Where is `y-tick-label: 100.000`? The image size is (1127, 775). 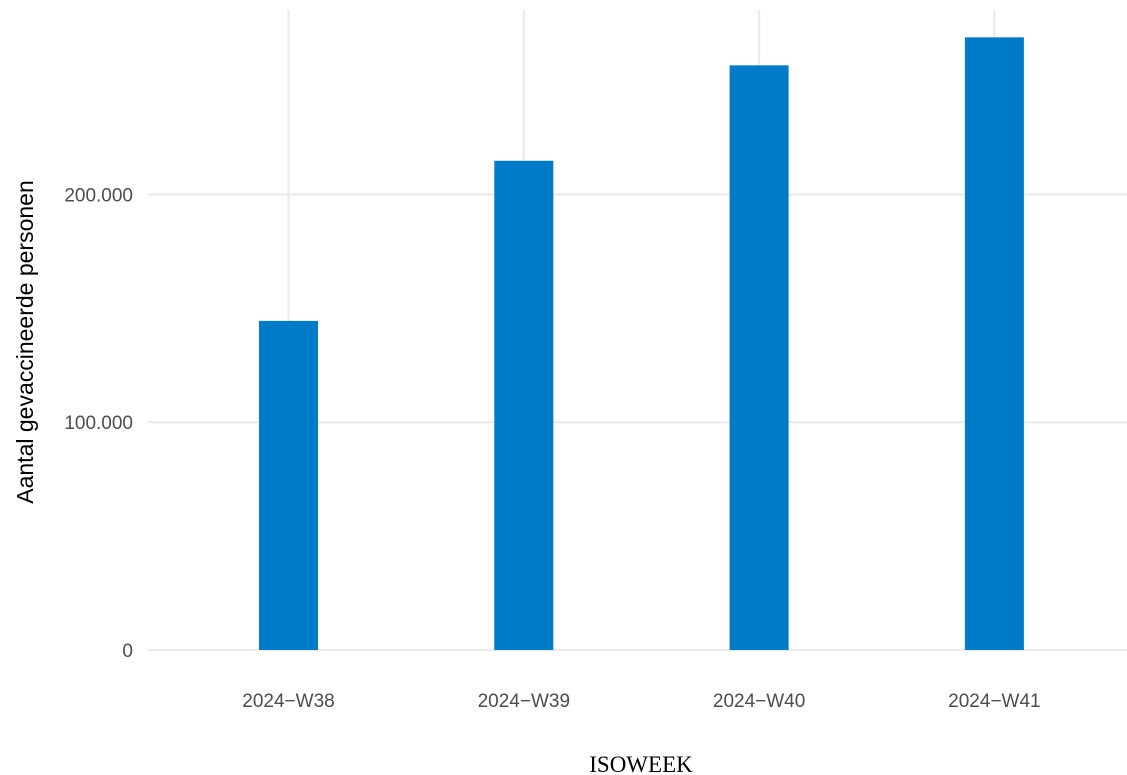
y-tick-label: 100.000 is located at coordinates (98, 423).